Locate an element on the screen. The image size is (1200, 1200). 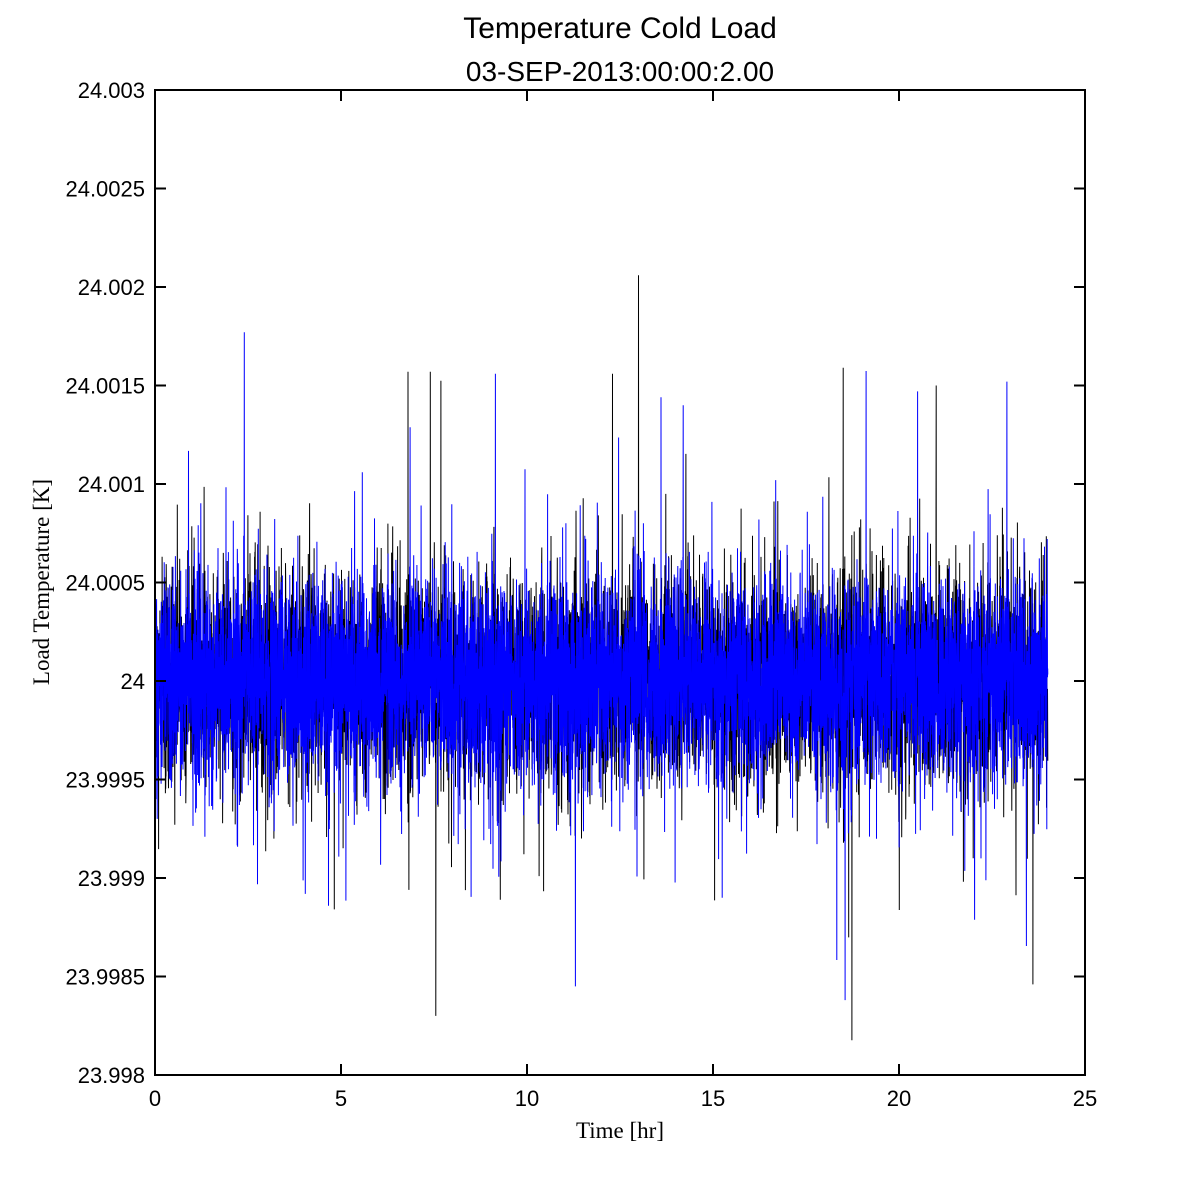
y-tick-label: 24.003 is located at coordinates (111, 90).